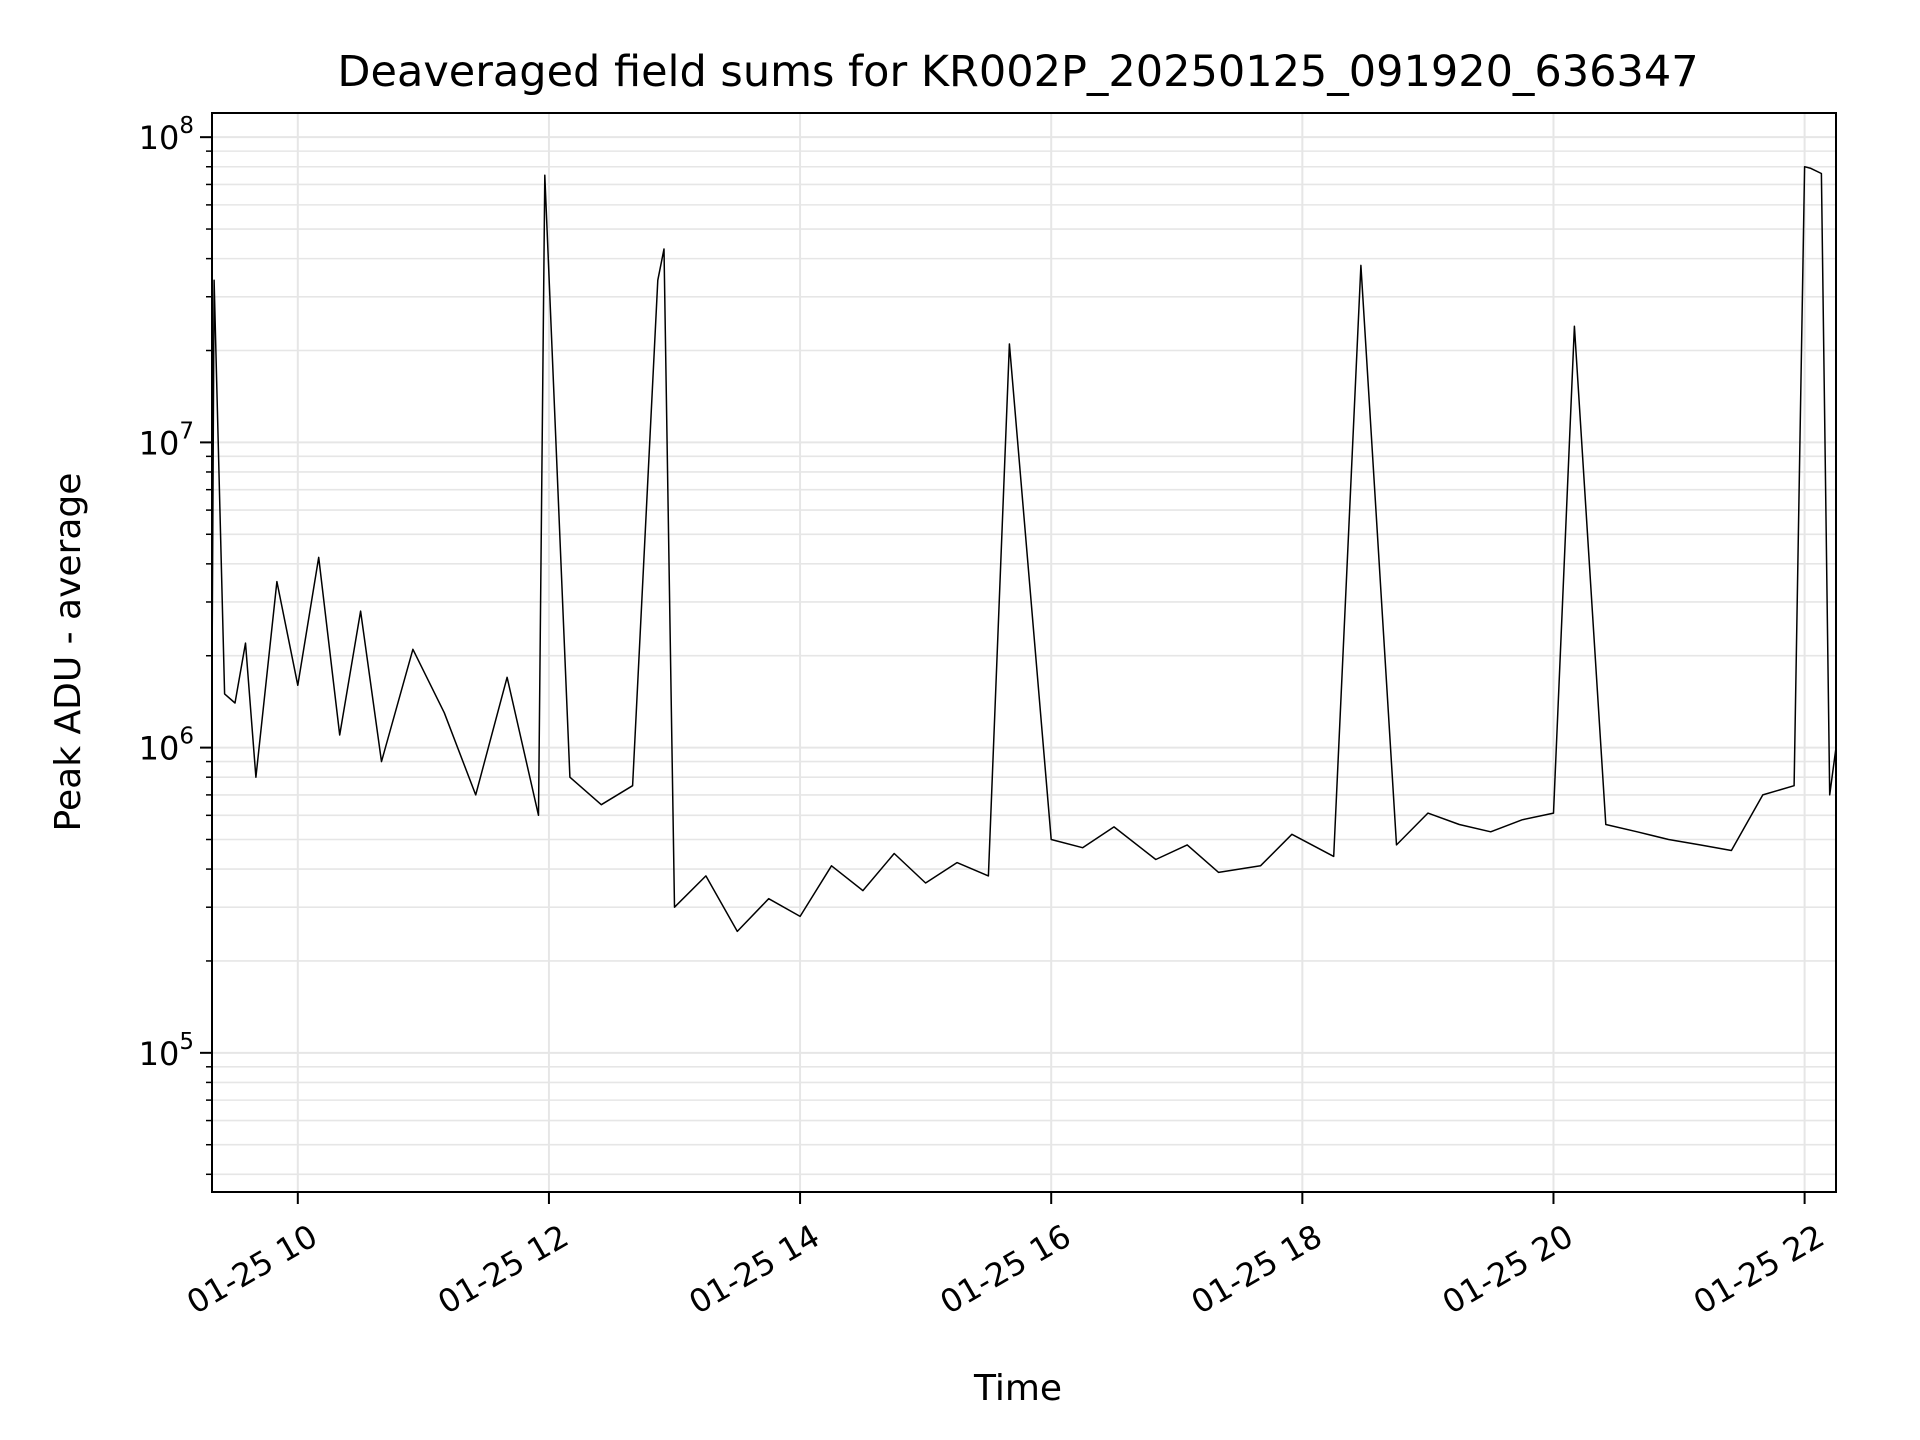  Describe the element at coordinates (1759, 1269) in the screenshot. I see `x-tick-label: 01-25 22` at that location.